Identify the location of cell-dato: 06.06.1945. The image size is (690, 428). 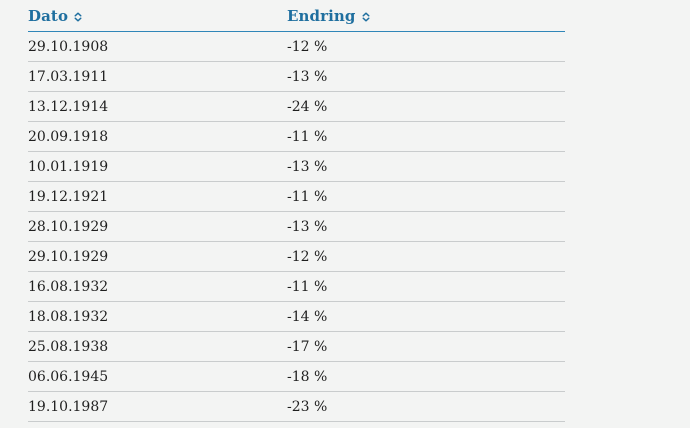
(157, 376).